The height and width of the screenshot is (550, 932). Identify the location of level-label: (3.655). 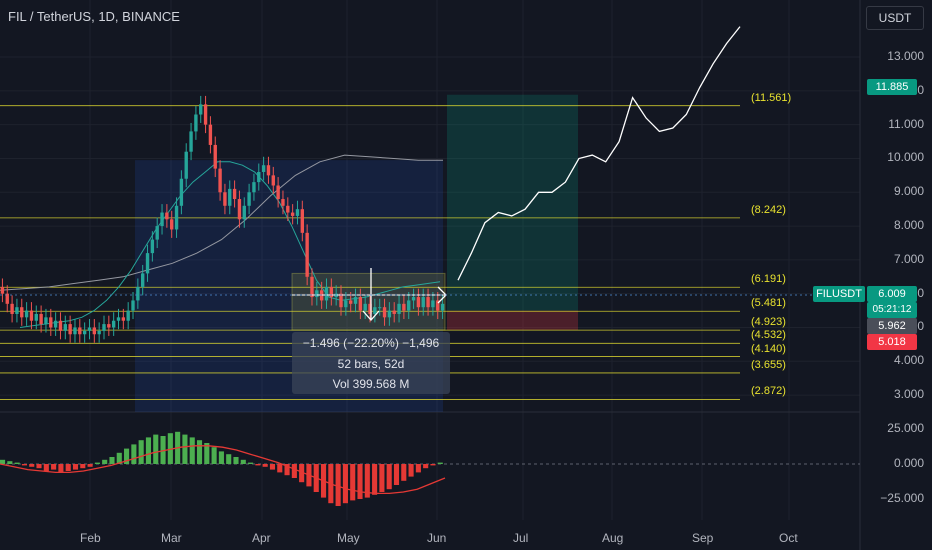
(768, 364).